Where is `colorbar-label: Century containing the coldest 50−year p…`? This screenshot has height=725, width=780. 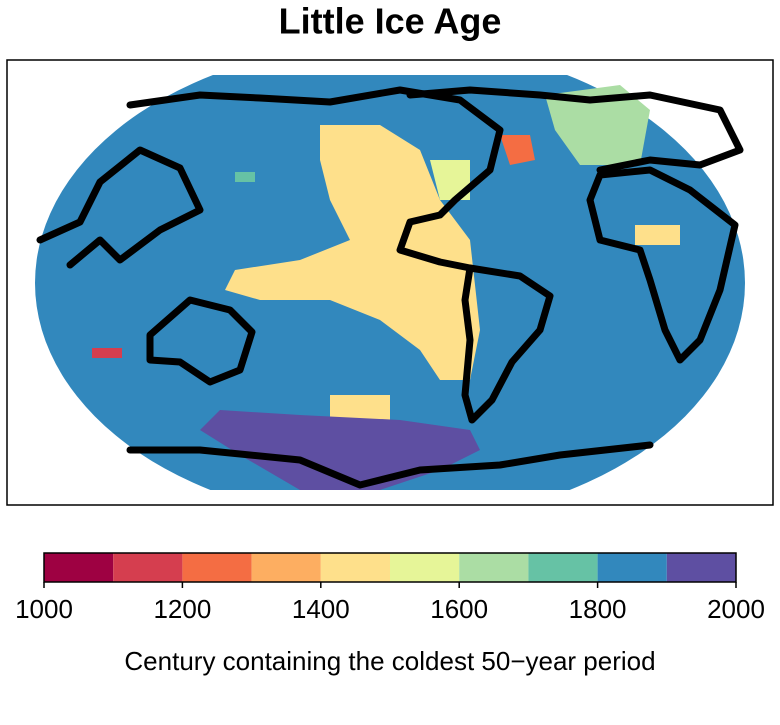
colorbar-label: Century containing the coldest 50−year p… is located at coordinates (389, 661).